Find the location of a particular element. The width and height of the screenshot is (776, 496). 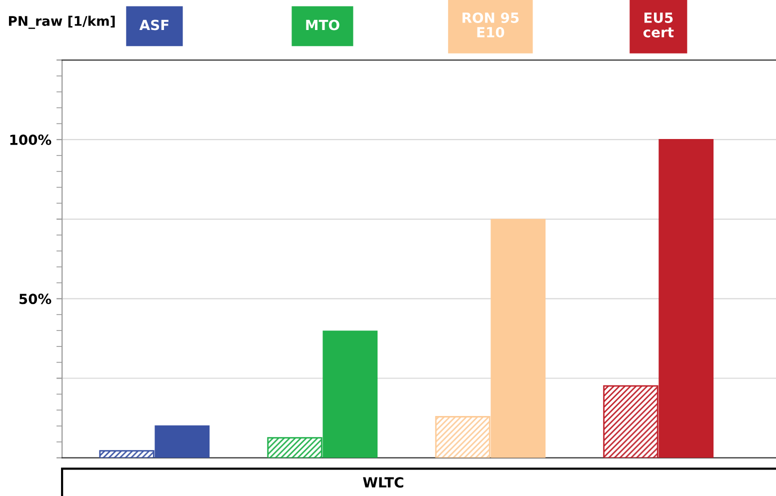

x-tick-label: RON 95 E10 is located at coordinates (490, 25).